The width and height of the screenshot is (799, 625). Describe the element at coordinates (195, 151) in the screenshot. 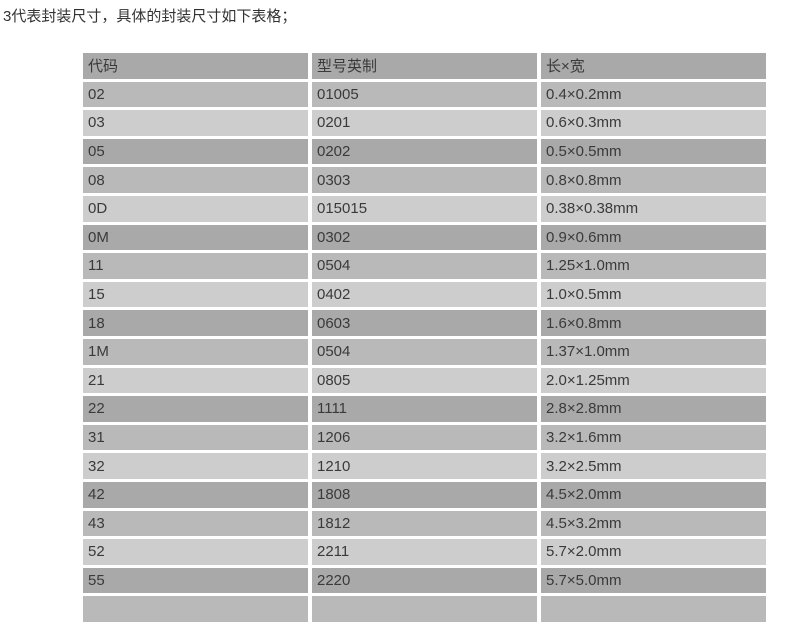

I see `cell-code: 05` at that location.